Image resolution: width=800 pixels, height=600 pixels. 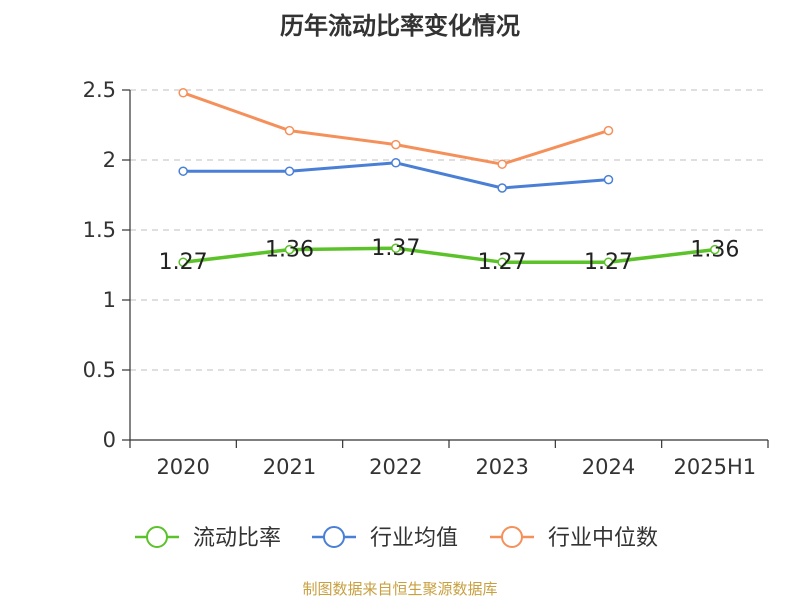 I want to click on legend-item-industry-median: 行业中位数, so click(x=574, y=538).